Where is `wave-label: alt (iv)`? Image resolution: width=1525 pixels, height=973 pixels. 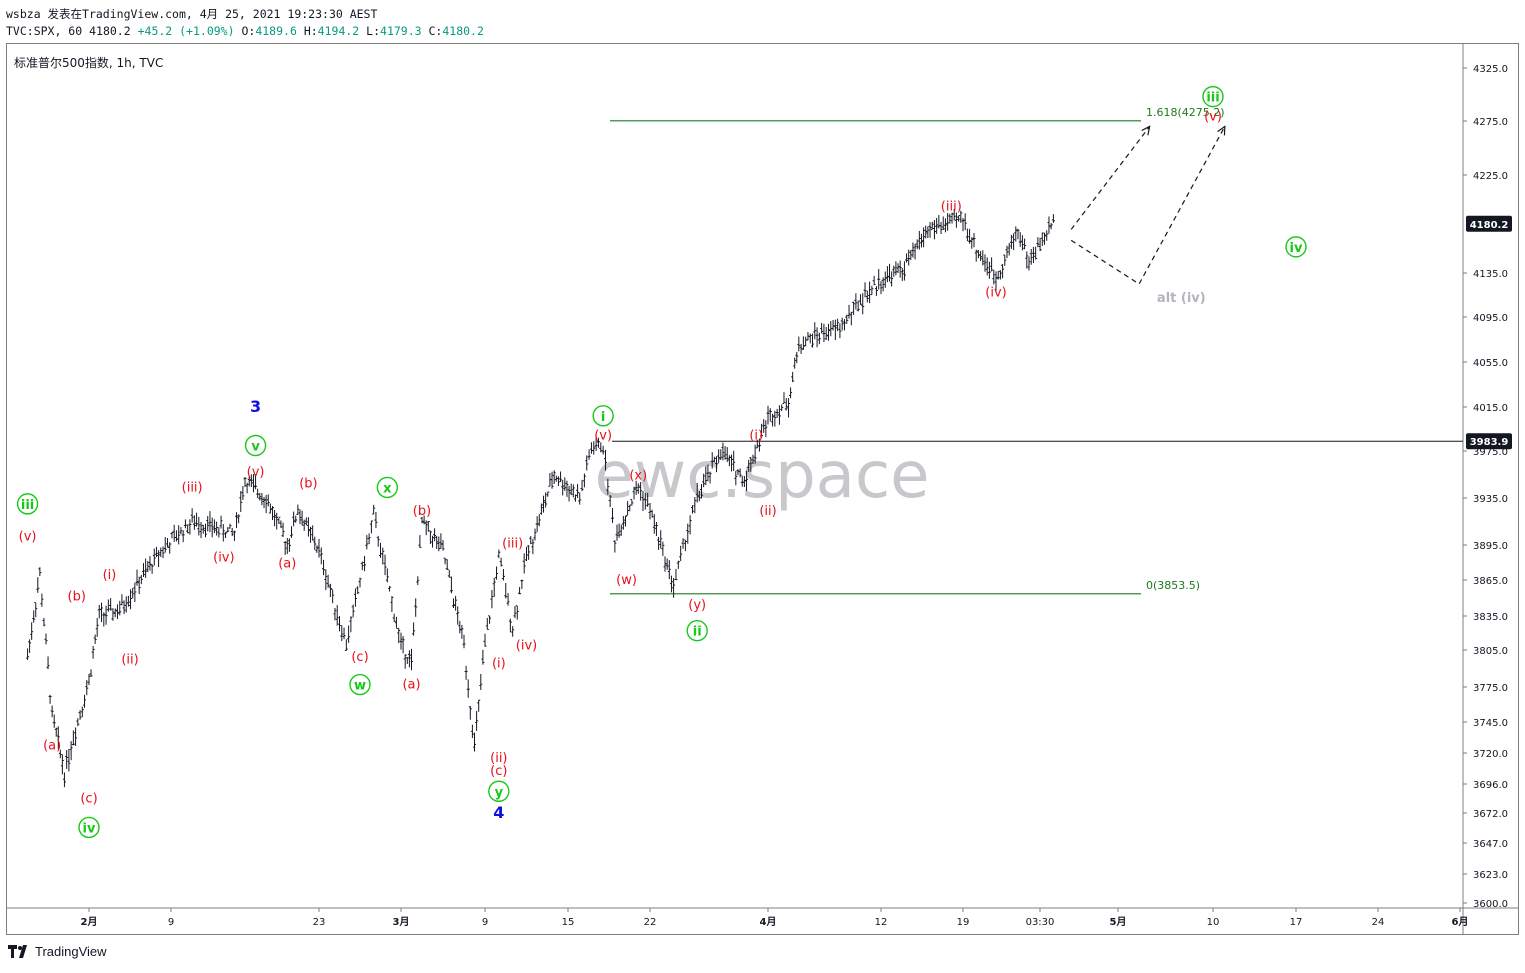 wave-label: alt (iv) is located at coordinates (1181, 298).